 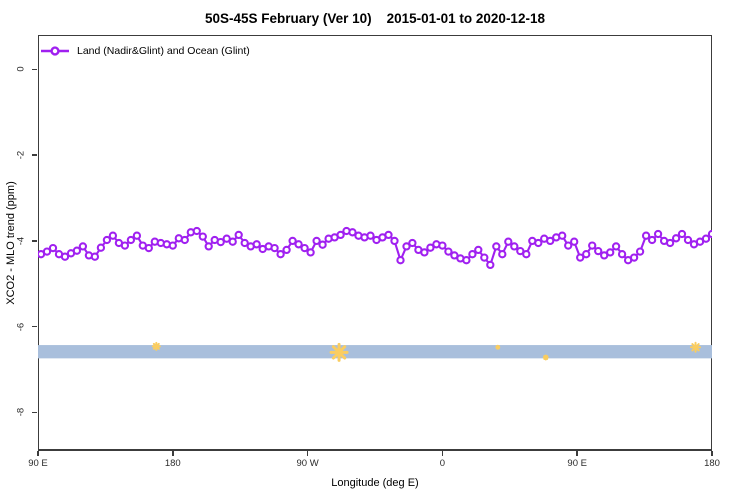 I want to click on legend: Land (Nadir&Glint) and Ocean (Glint), so click(x=145, y=51).